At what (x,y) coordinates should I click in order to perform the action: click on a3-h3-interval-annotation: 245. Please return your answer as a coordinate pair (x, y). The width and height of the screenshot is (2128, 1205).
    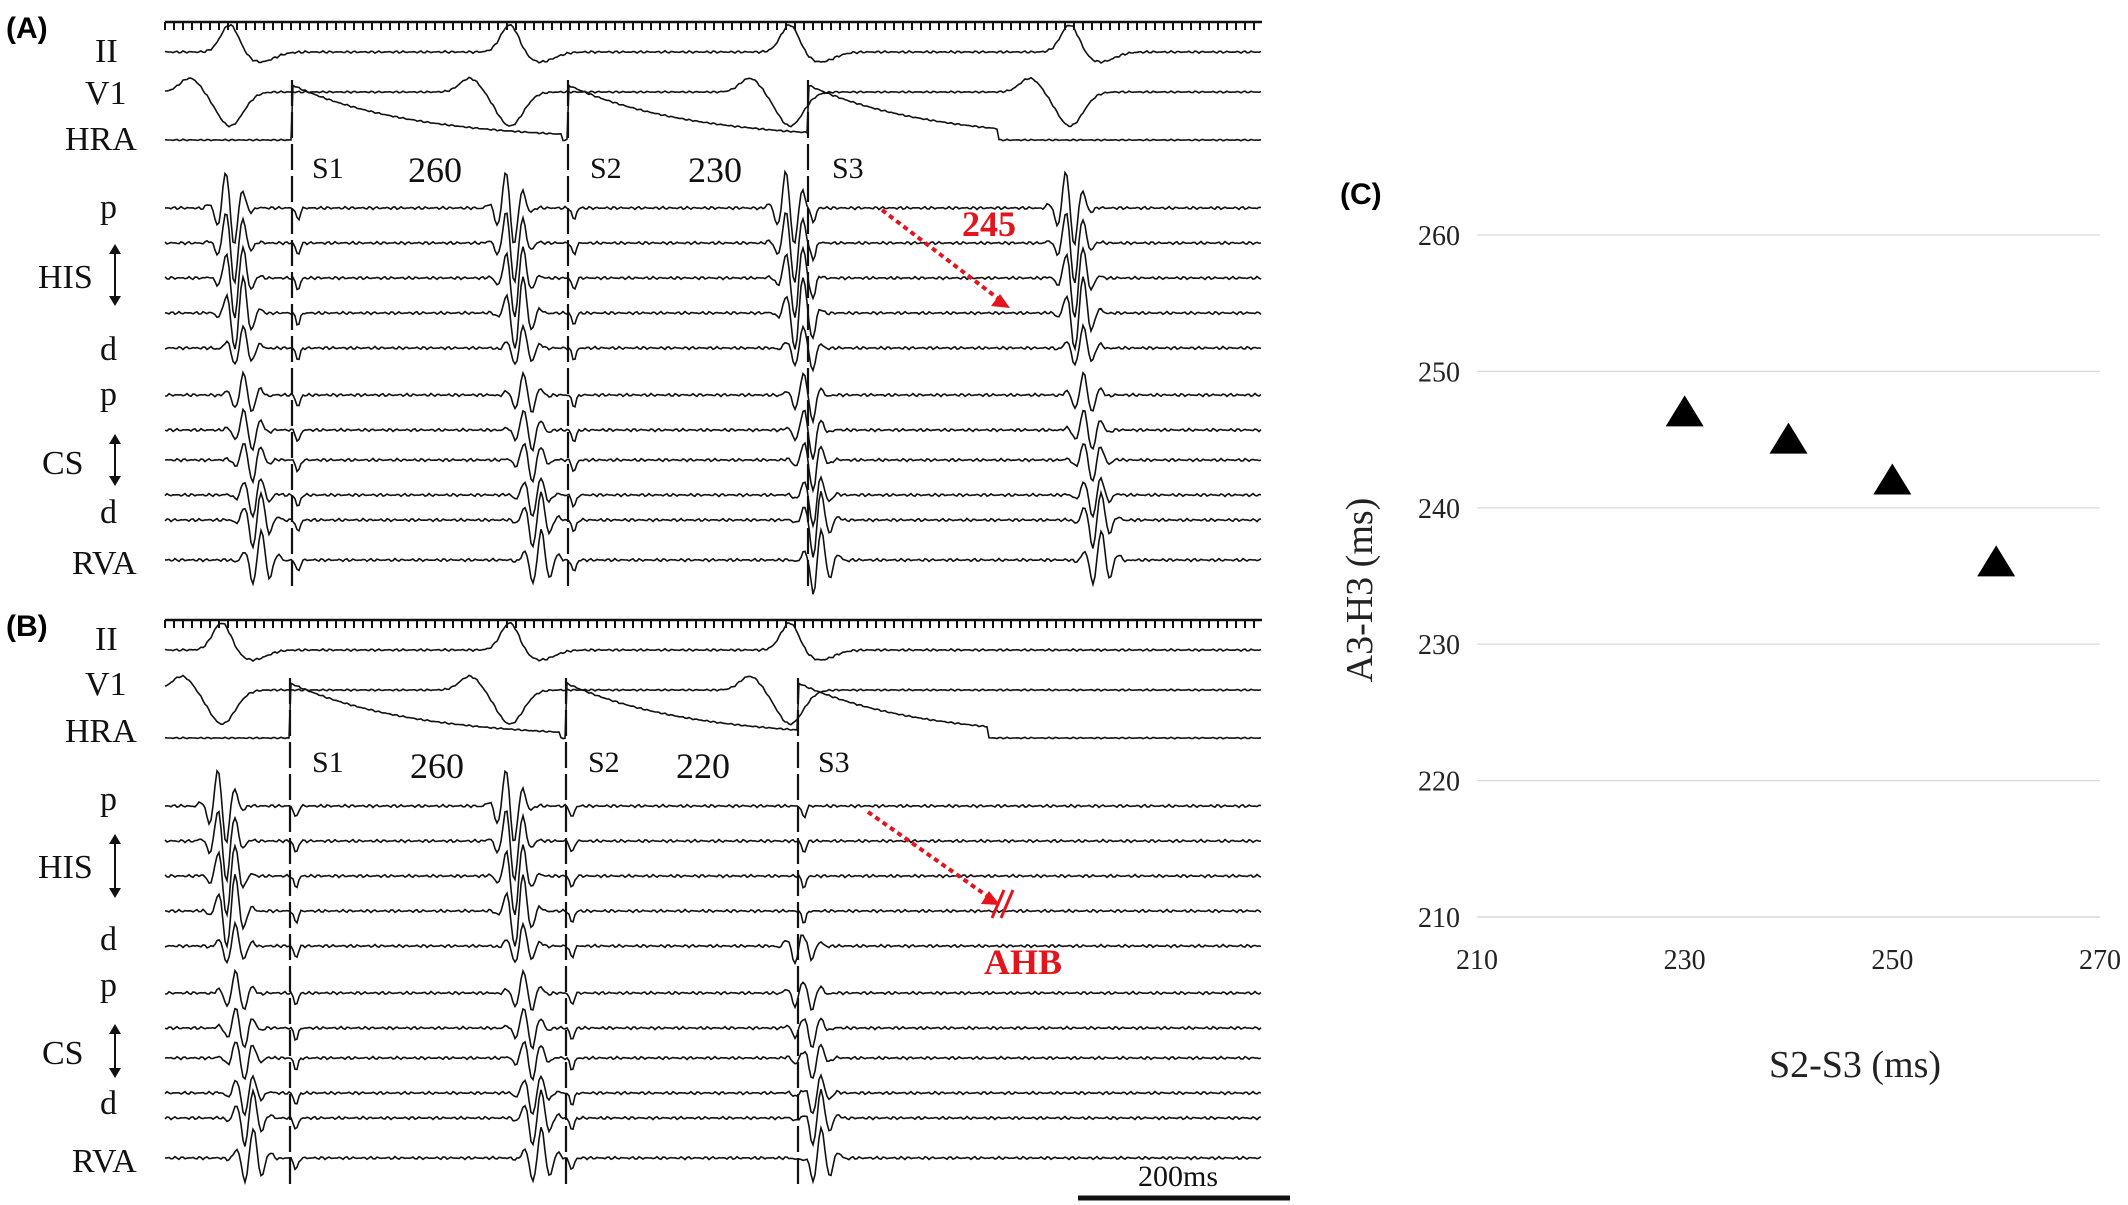
    Looking at the image, I should click on (989, 224).